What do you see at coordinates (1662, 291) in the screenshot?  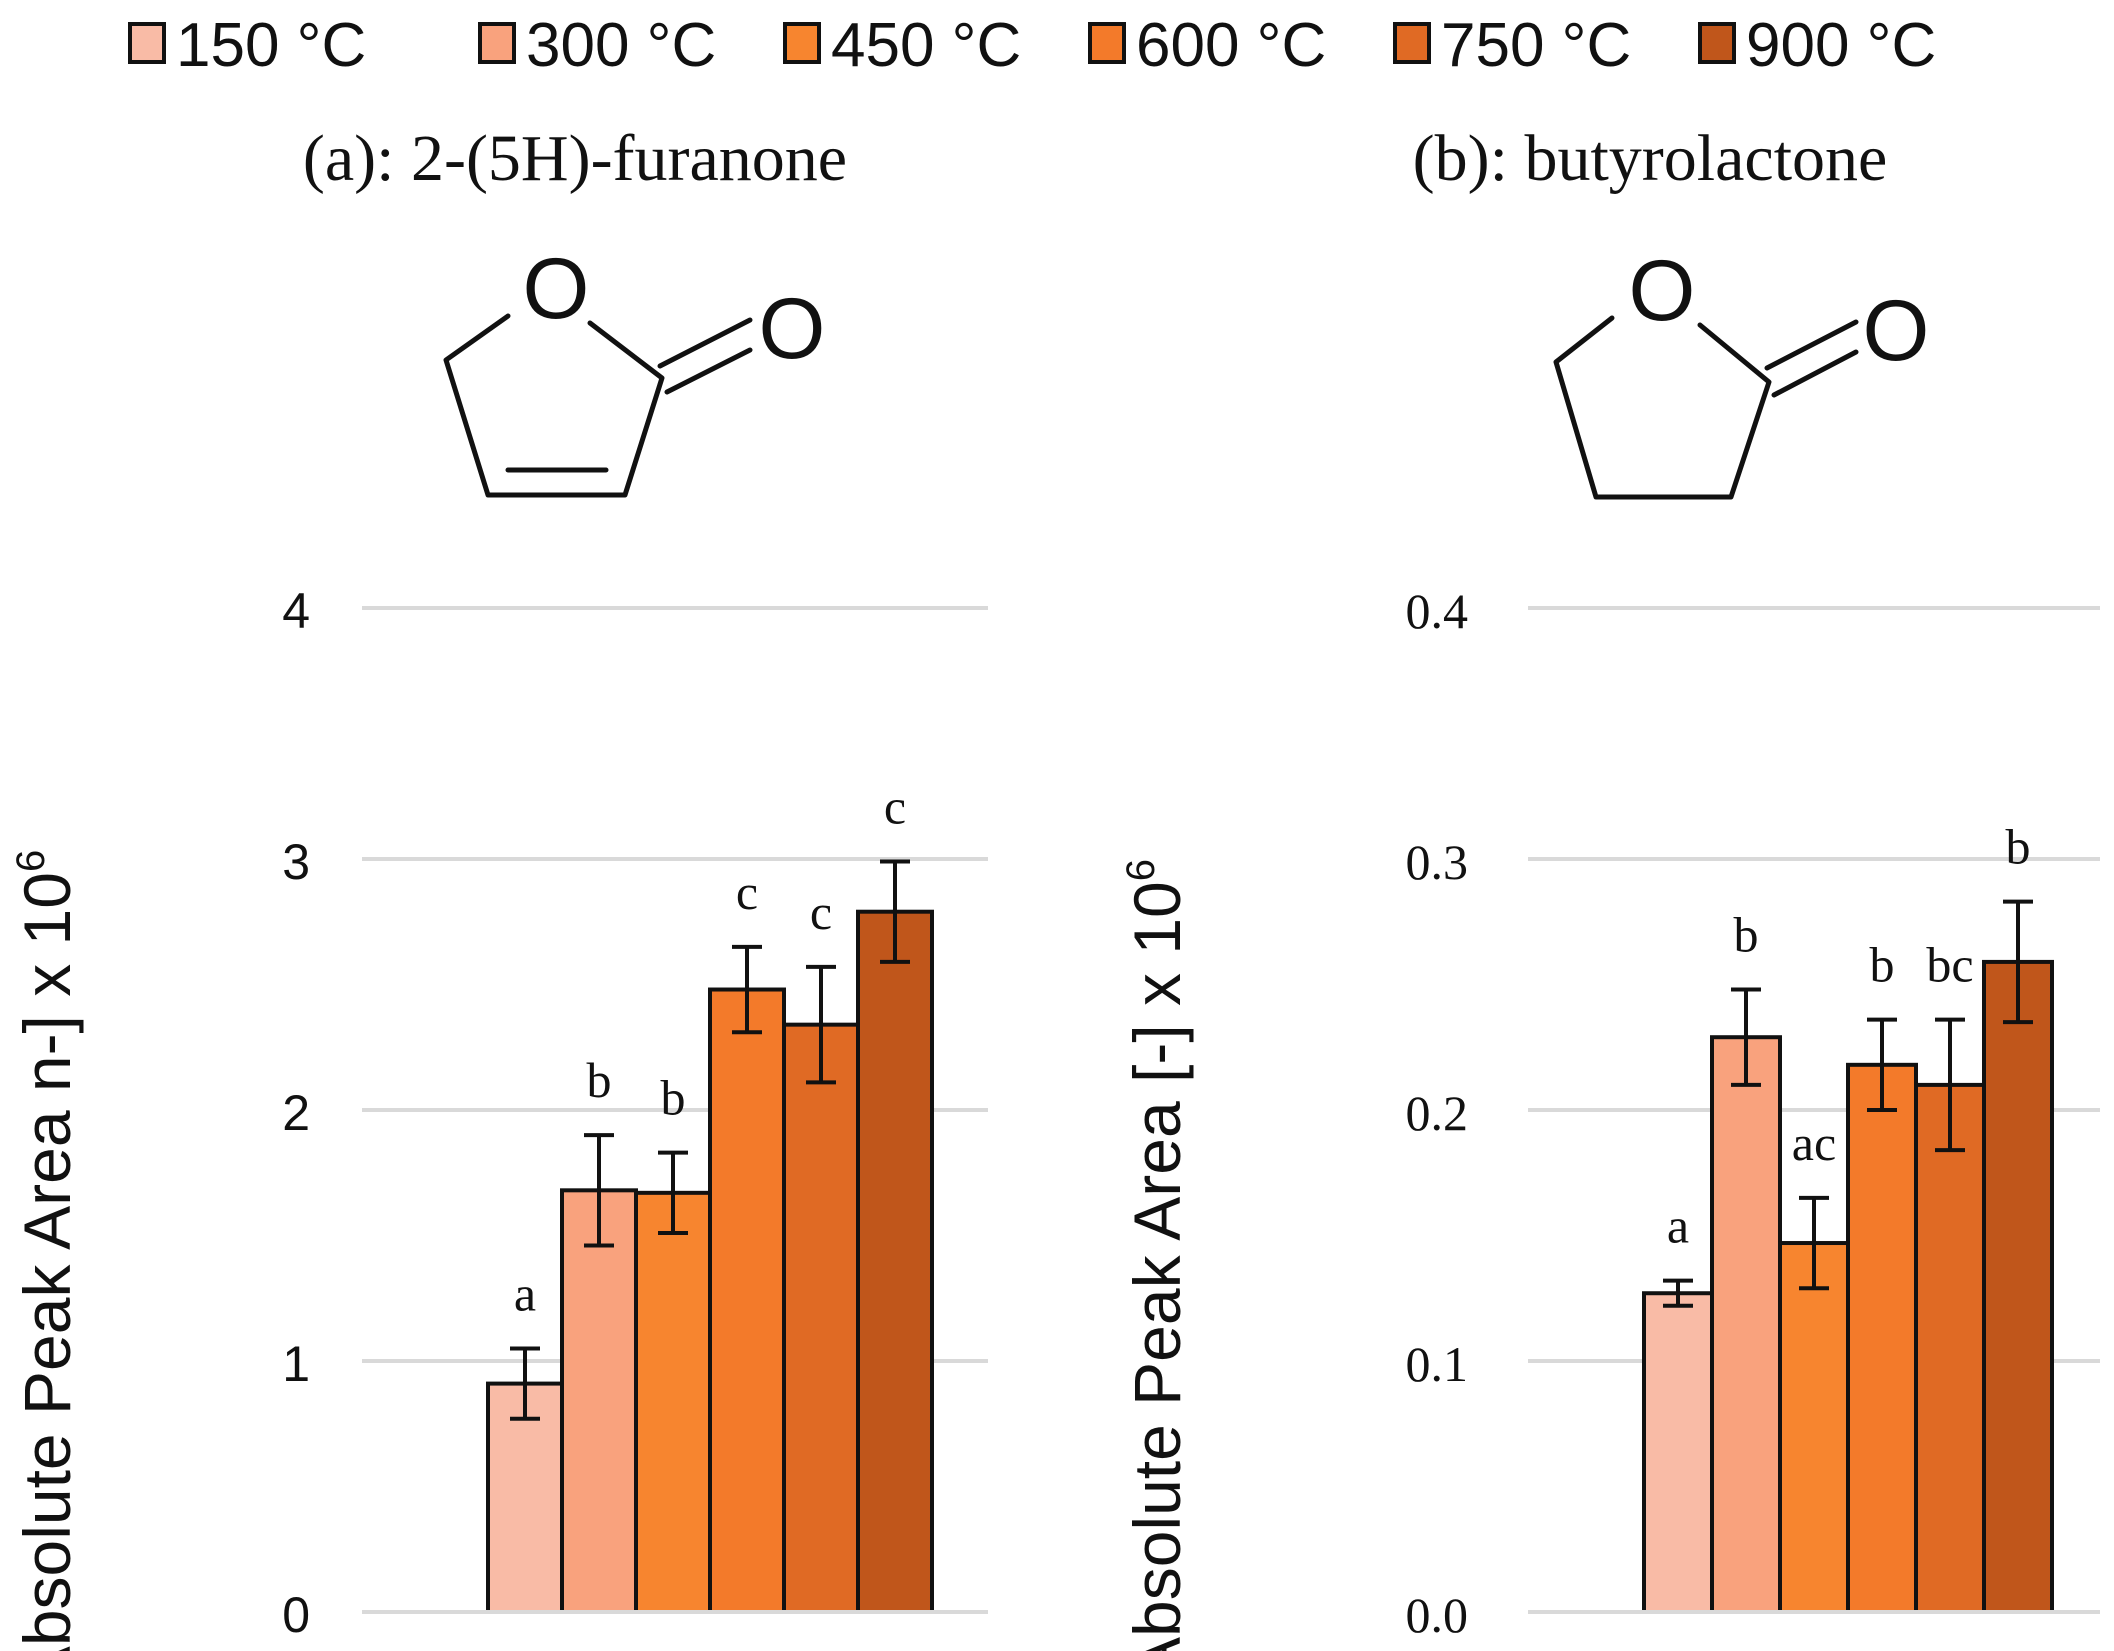 I see `butyrolactone-ring-oxygen: O` at bounding box center [1662, 291].